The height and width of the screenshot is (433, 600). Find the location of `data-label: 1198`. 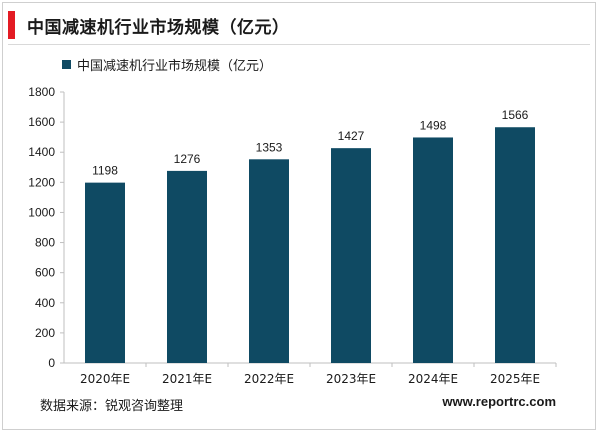

data-label: 1198 is located at coordinates (105, 171).